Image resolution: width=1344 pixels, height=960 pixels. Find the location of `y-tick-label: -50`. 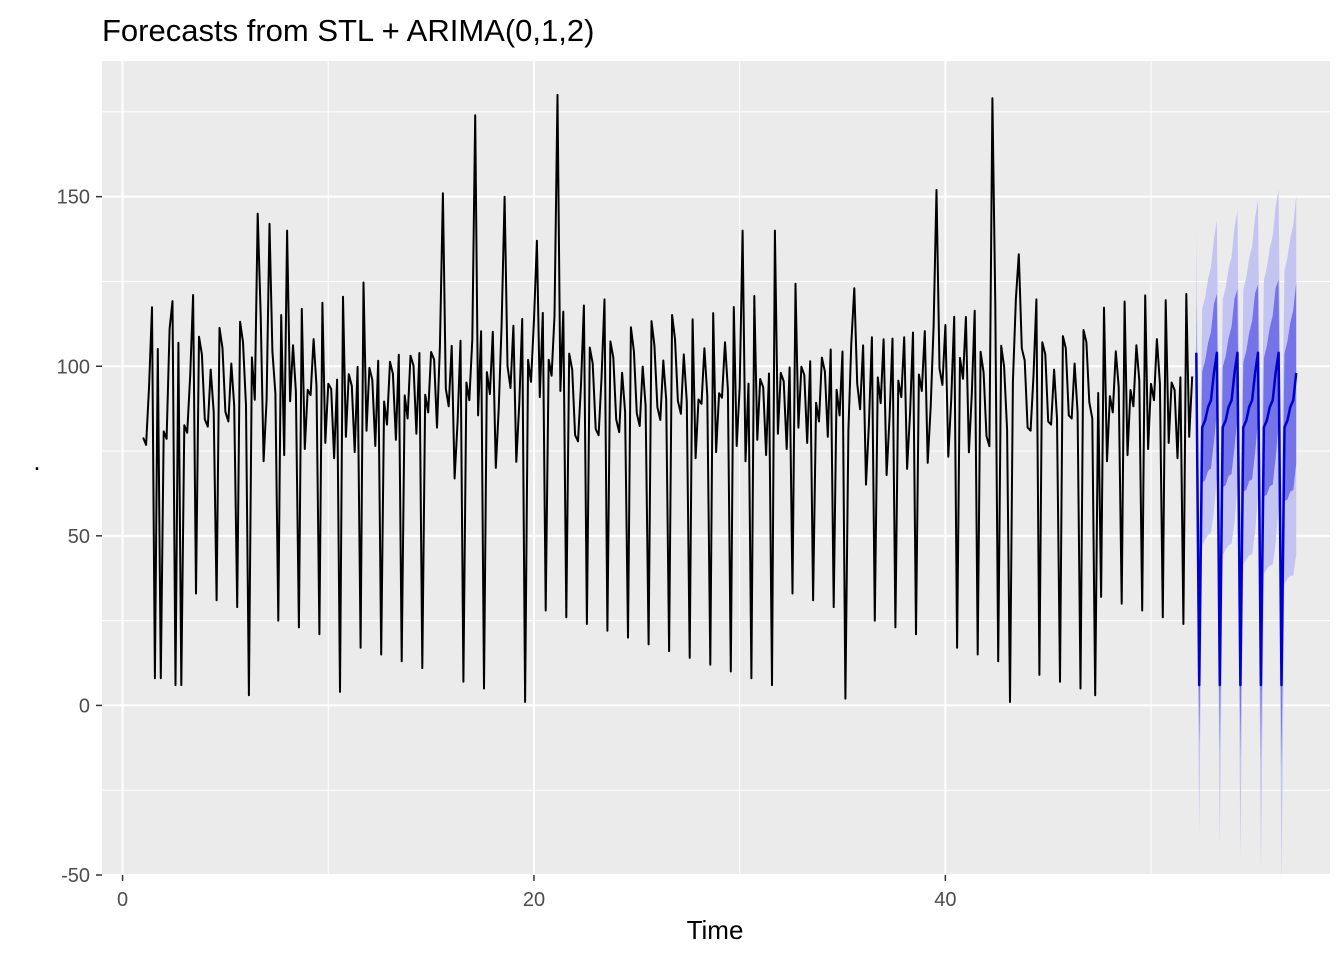

y-tick-label: -50 is located at coordinates (75, 876).